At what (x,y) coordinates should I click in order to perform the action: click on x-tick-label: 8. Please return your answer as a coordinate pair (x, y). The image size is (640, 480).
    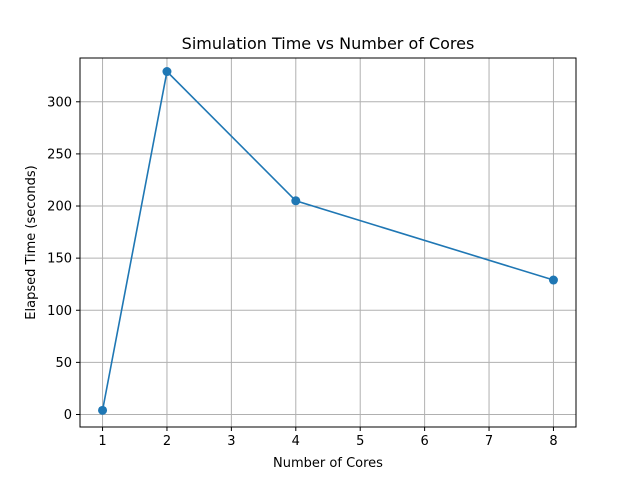
    Looking at the image, I should click on (553, 441).